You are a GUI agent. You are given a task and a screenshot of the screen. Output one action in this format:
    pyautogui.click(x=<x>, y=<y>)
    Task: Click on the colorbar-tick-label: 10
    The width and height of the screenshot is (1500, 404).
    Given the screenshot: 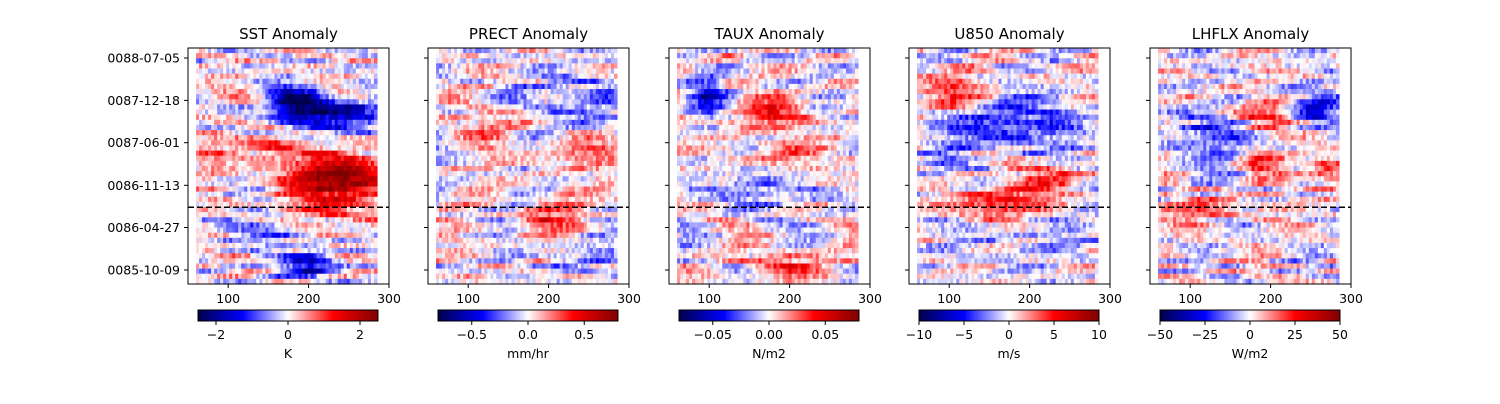 What is the action you would take?
    pyautogui.click(x=1099, y=334)
    